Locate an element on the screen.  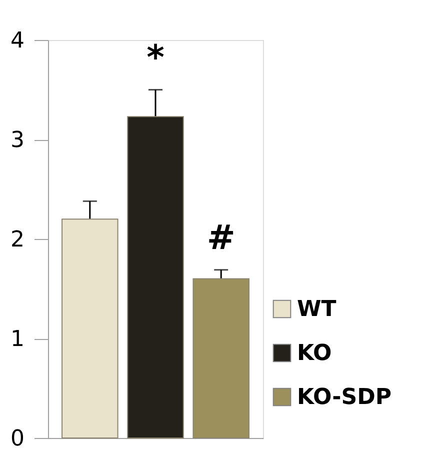
y-tick-label: 2 is located at coordinates (17, 240).